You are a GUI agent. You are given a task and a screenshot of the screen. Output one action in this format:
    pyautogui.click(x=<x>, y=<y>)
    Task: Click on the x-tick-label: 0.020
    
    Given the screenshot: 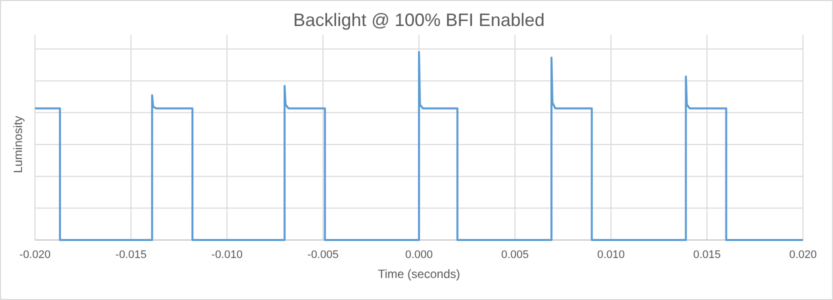 What is the action you would take?
    pyautogui.click(x=803, y=254)
    